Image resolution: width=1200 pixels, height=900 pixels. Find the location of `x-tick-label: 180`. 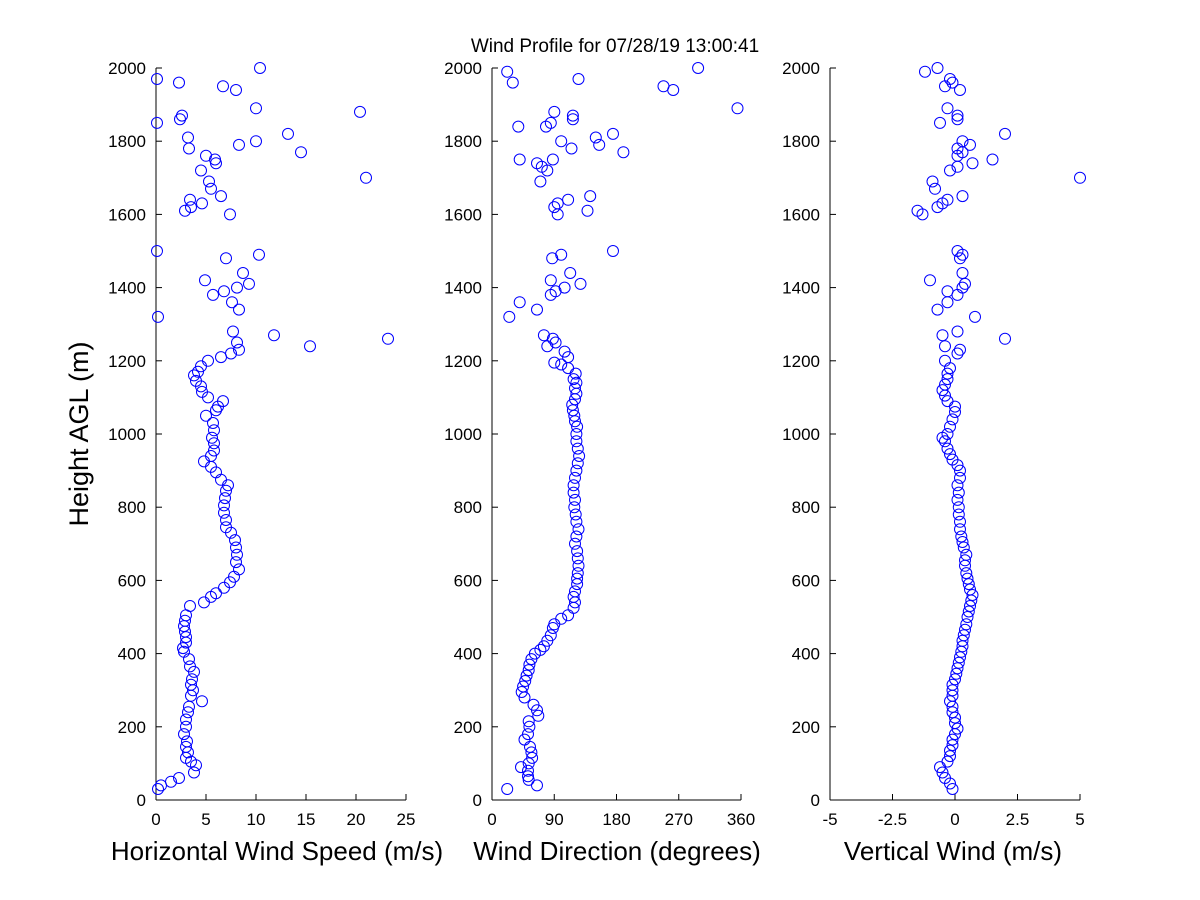

x-tick-label: 180 is located at coordinates (616, 819).